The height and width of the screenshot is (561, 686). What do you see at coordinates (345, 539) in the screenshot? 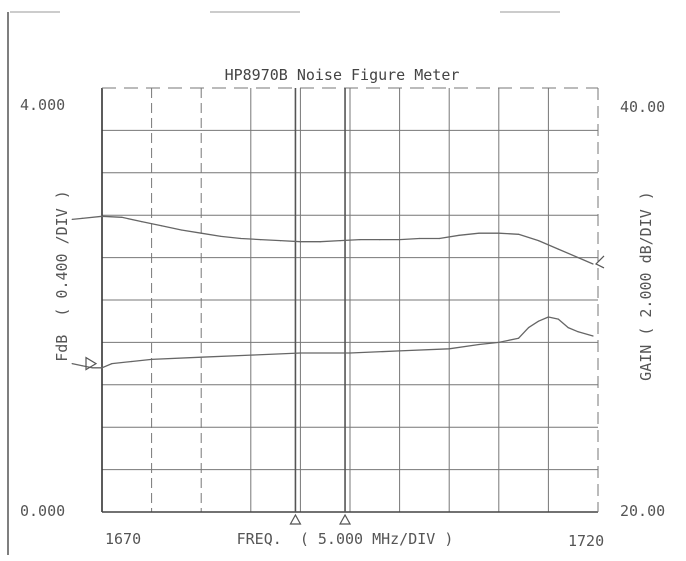
I see `x-axis-label: FREQ. ( 5.000 MHz/DIV )` at bounding box center [345, 539].